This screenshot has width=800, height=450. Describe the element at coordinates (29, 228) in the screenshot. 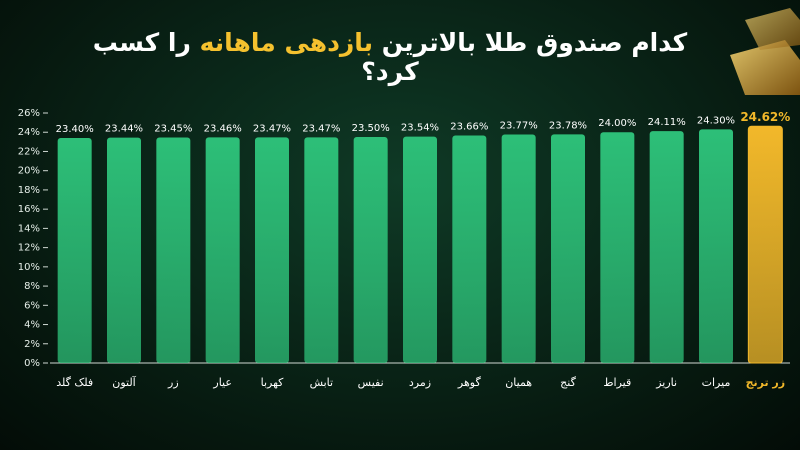

I see `y-tick-label: 14%` at that location.